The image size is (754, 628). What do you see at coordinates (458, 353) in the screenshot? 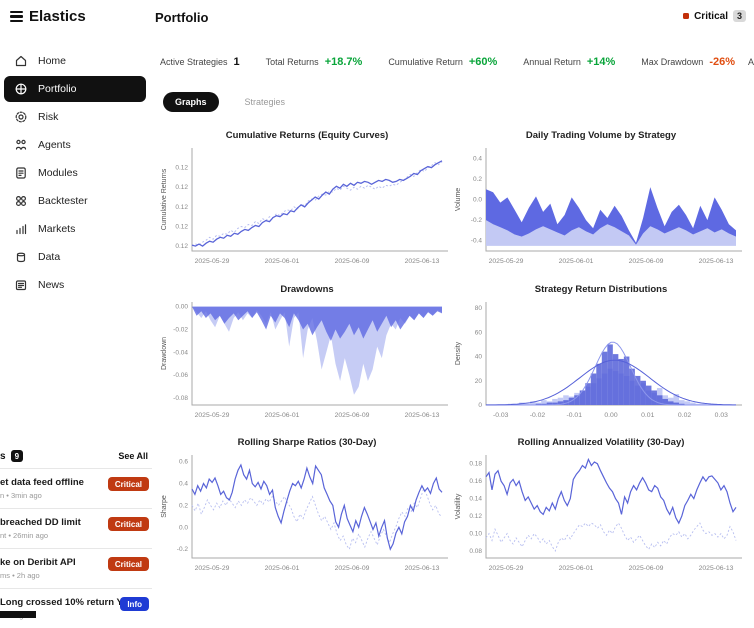
I see `svg-text: Density` at bounding box center [458, 353].